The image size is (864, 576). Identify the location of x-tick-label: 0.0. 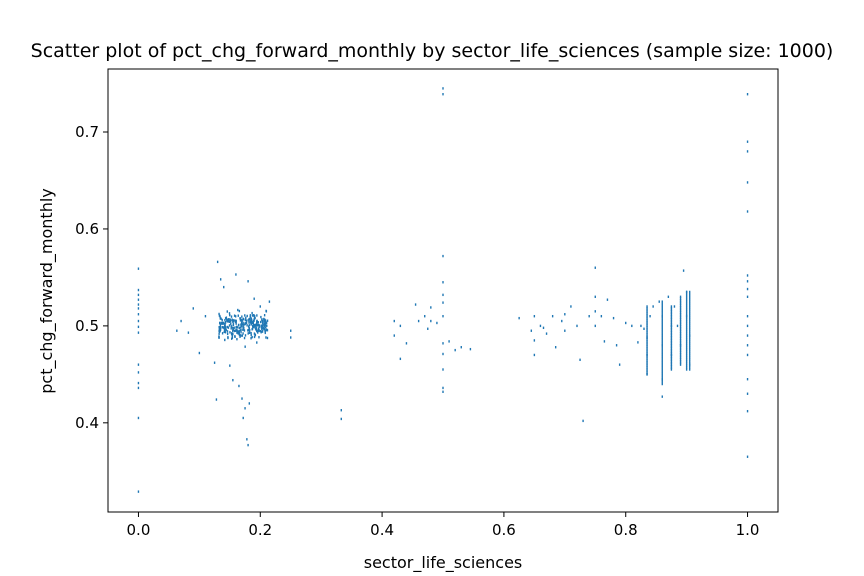
(139, 530).